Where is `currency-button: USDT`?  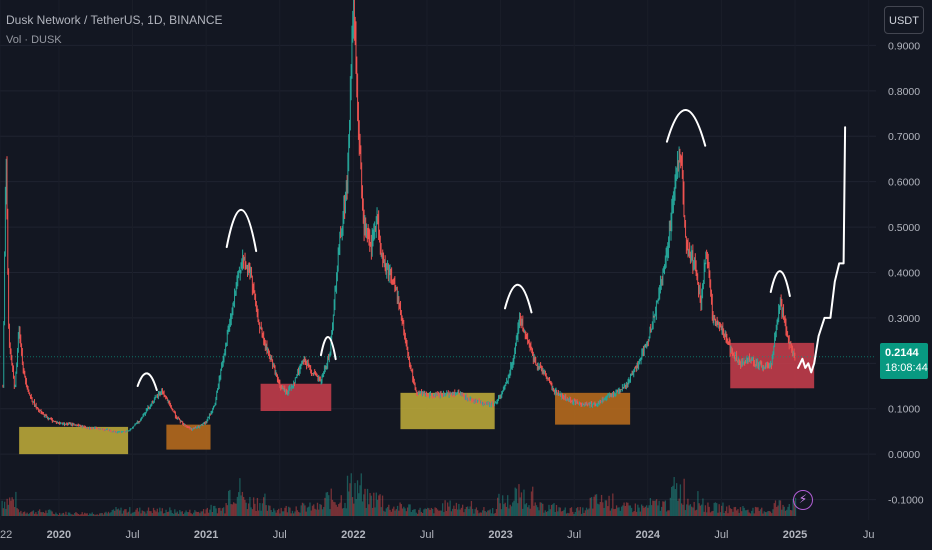 currency-button: USDT is located at coordinates (904, 20).